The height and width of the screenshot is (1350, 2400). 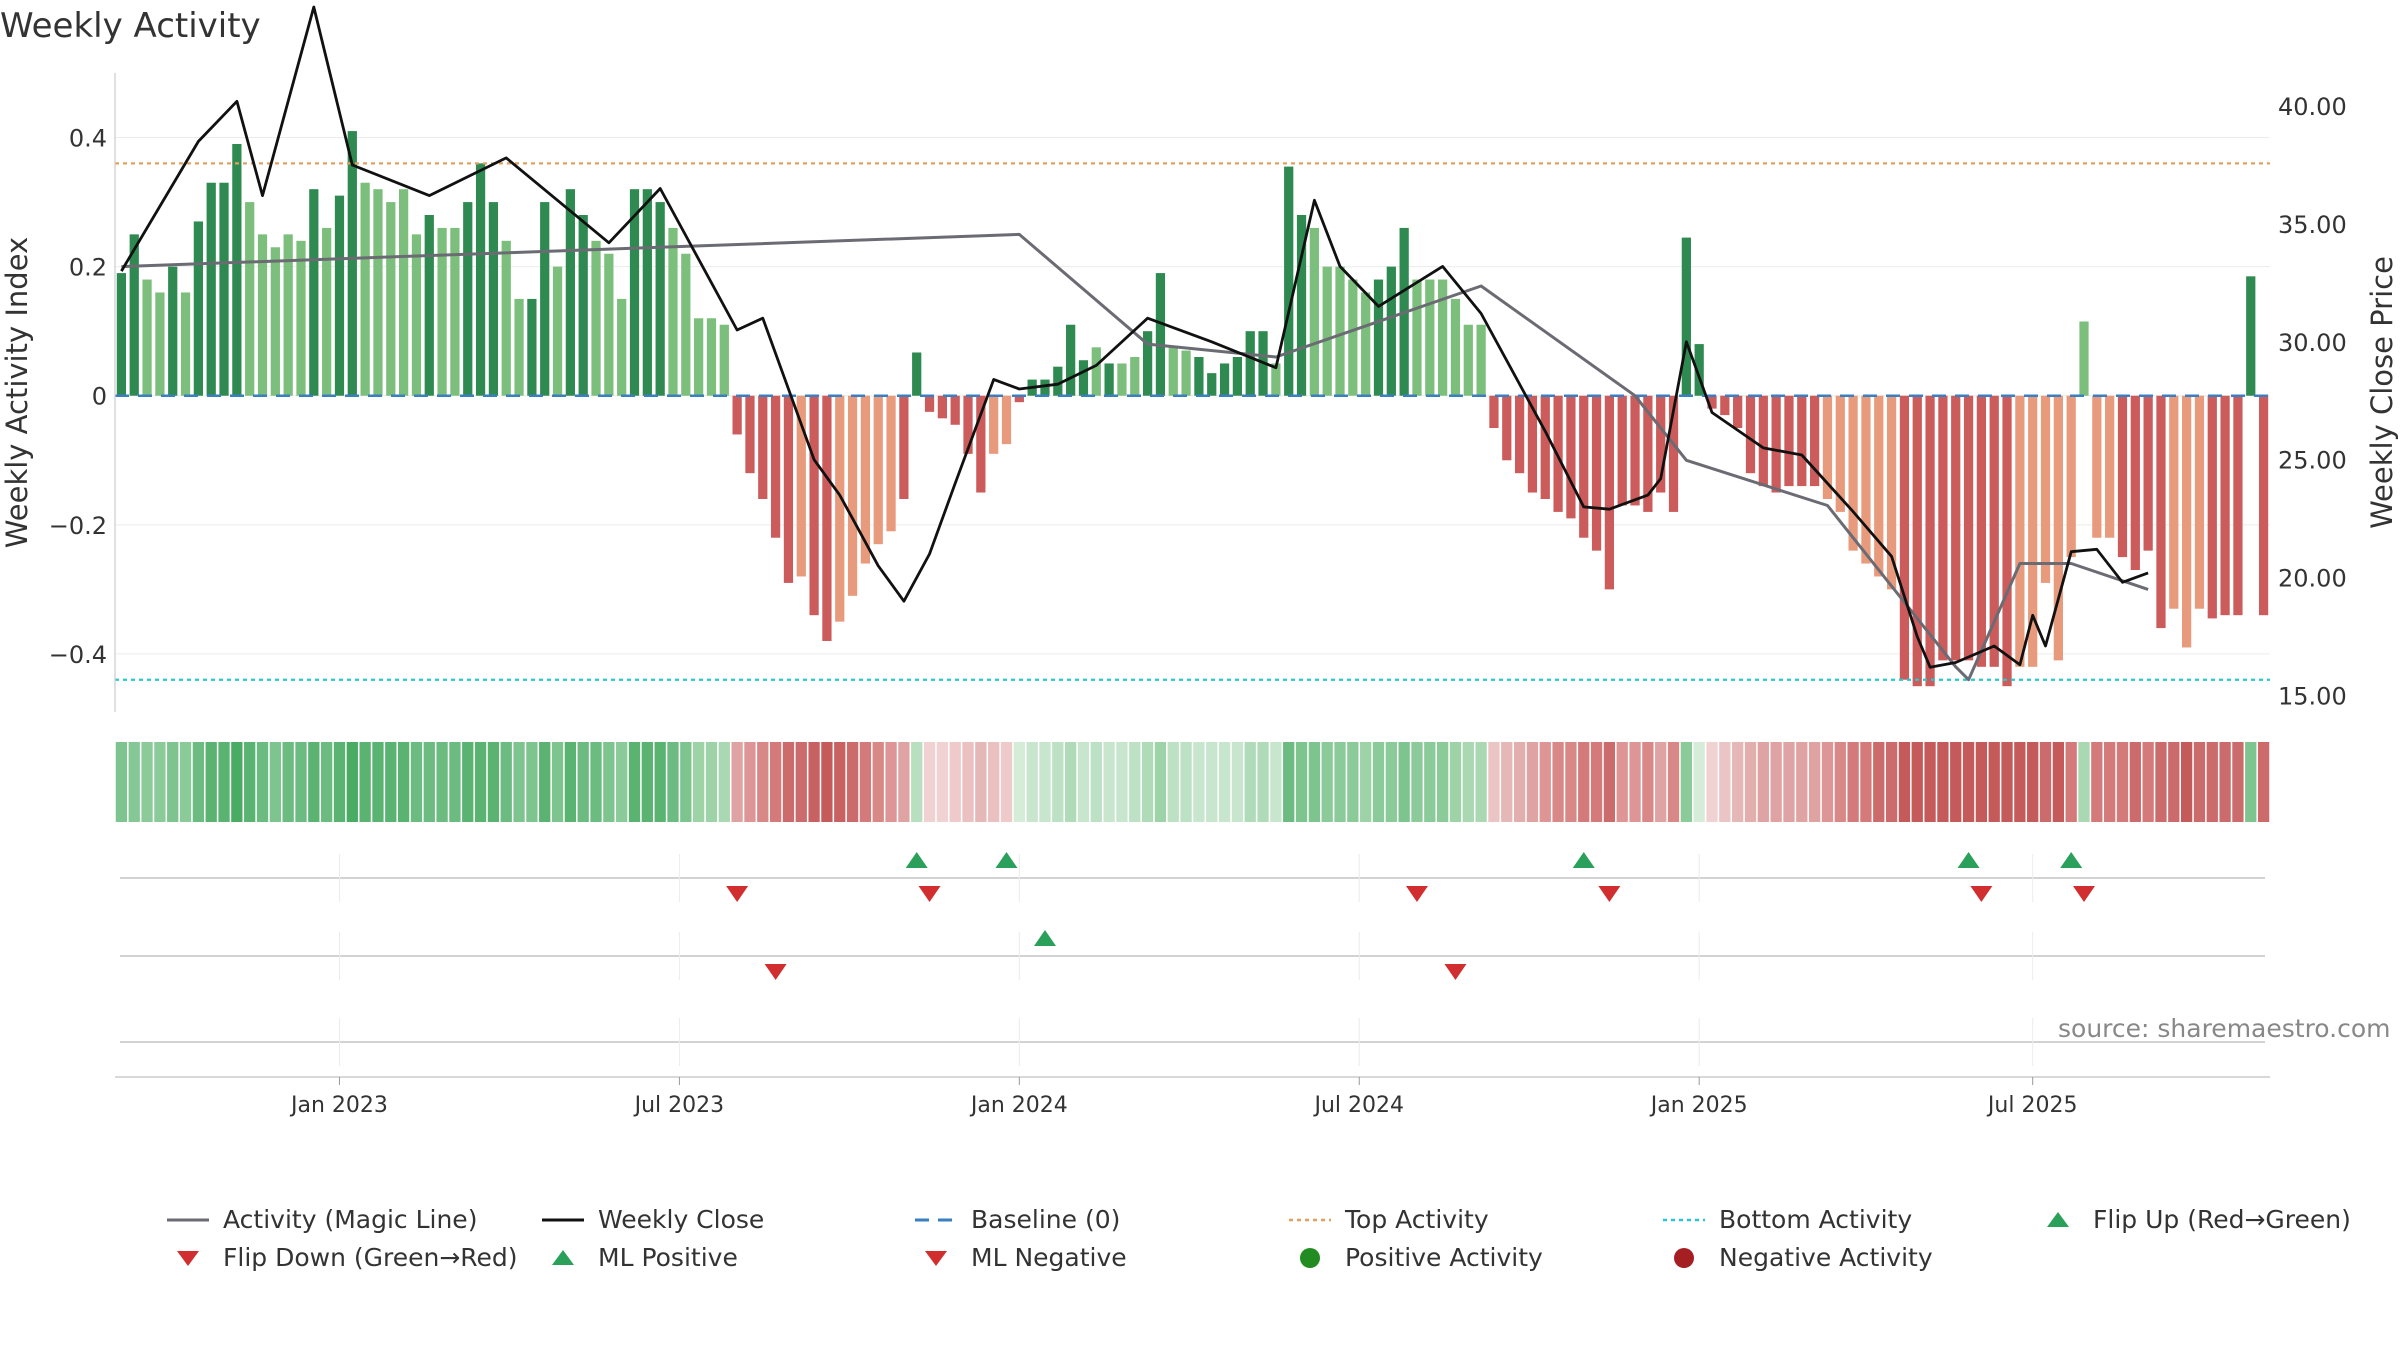 What do you see at coordinates (2193, 1219) in the screenshot?
I see `legend-item-flip-up: Flip Up (Red→Green)` at bounding box center [2193, 1219].